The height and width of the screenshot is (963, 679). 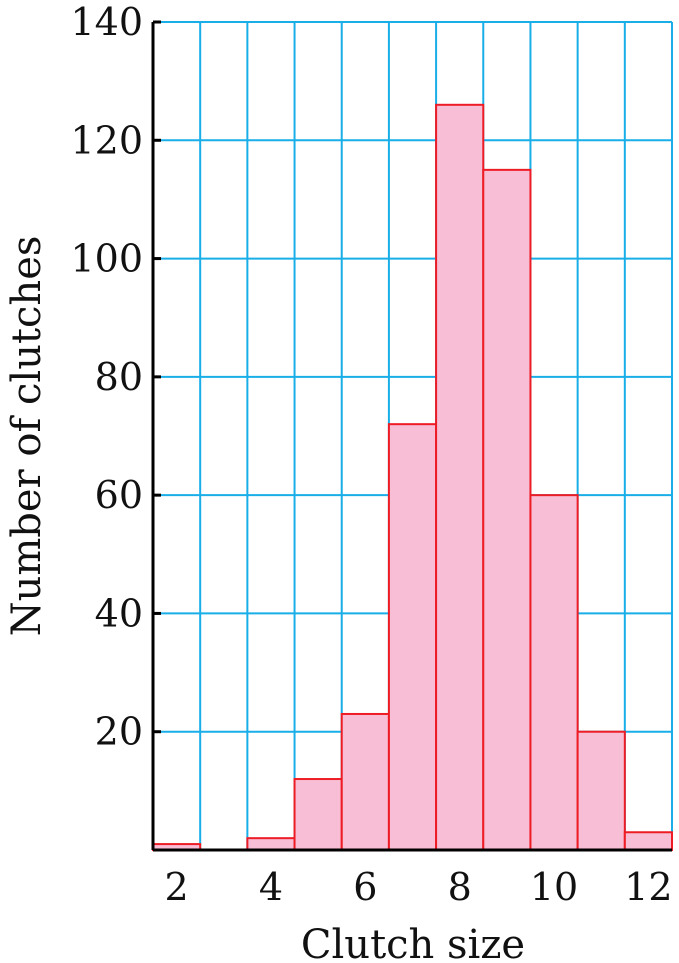 I want to click on y-axis-title: Number of clutches, so click(x=27, y=436).